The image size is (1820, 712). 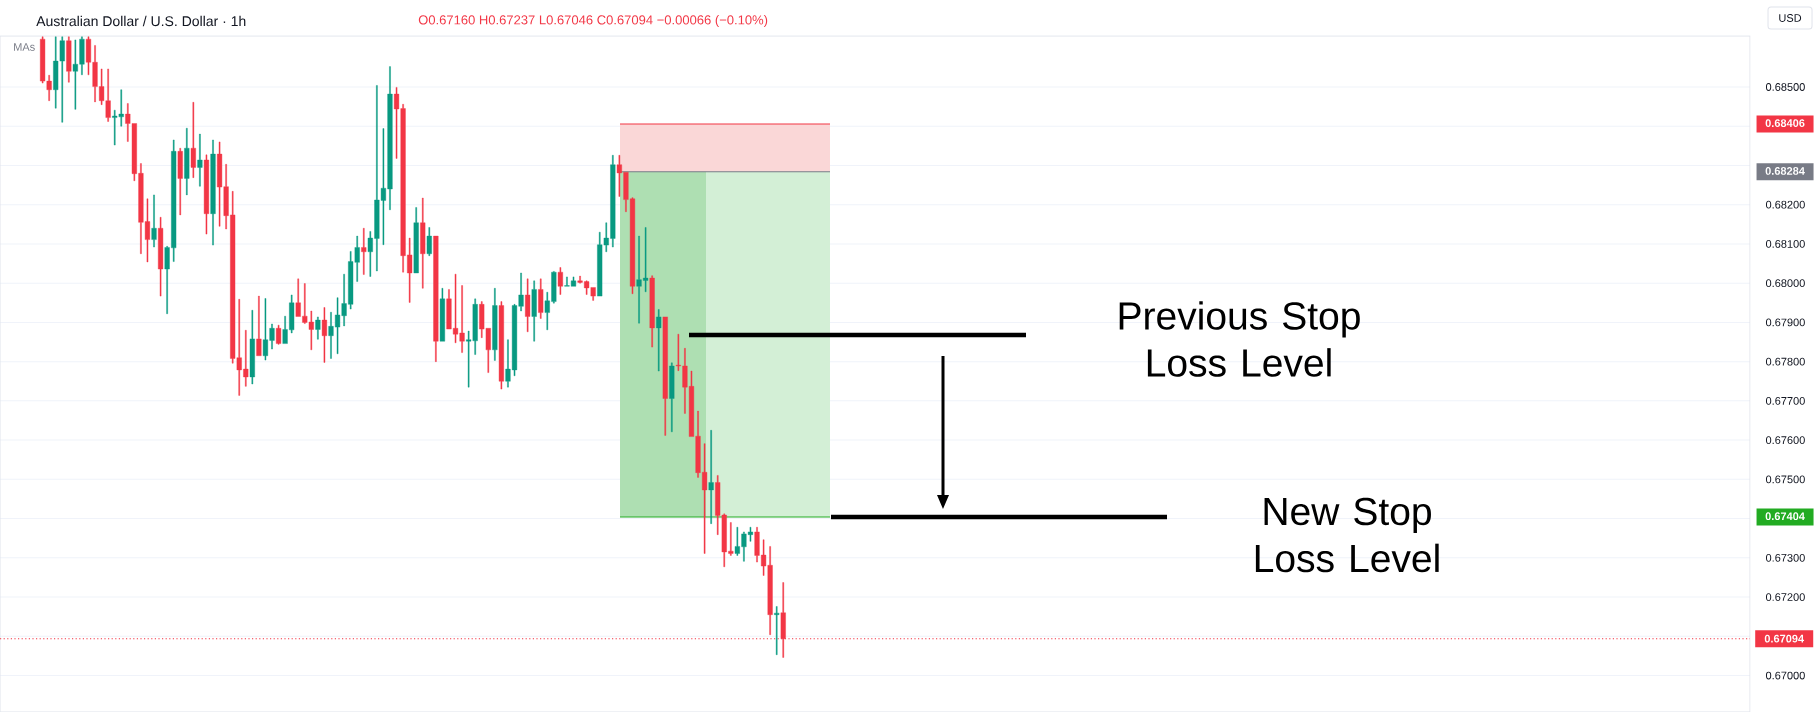 What do you see at coordinates (1785, 244) in the screenshot?
I see `y-tick-label: 0.68100` at bounding box center [1785, 244].